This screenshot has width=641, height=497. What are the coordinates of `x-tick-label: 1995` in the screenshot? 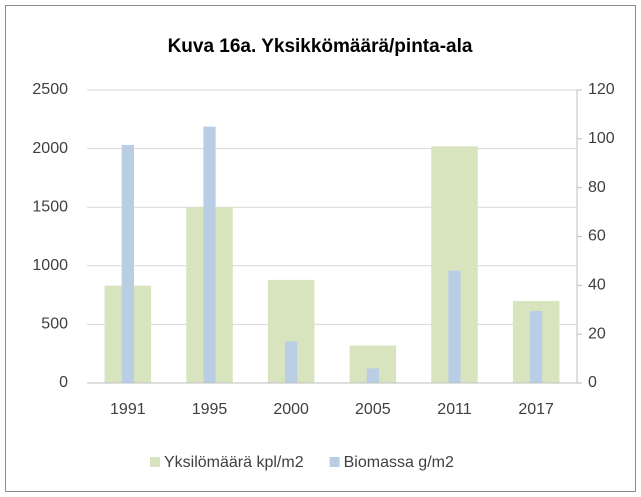 It's located at (210, 409).